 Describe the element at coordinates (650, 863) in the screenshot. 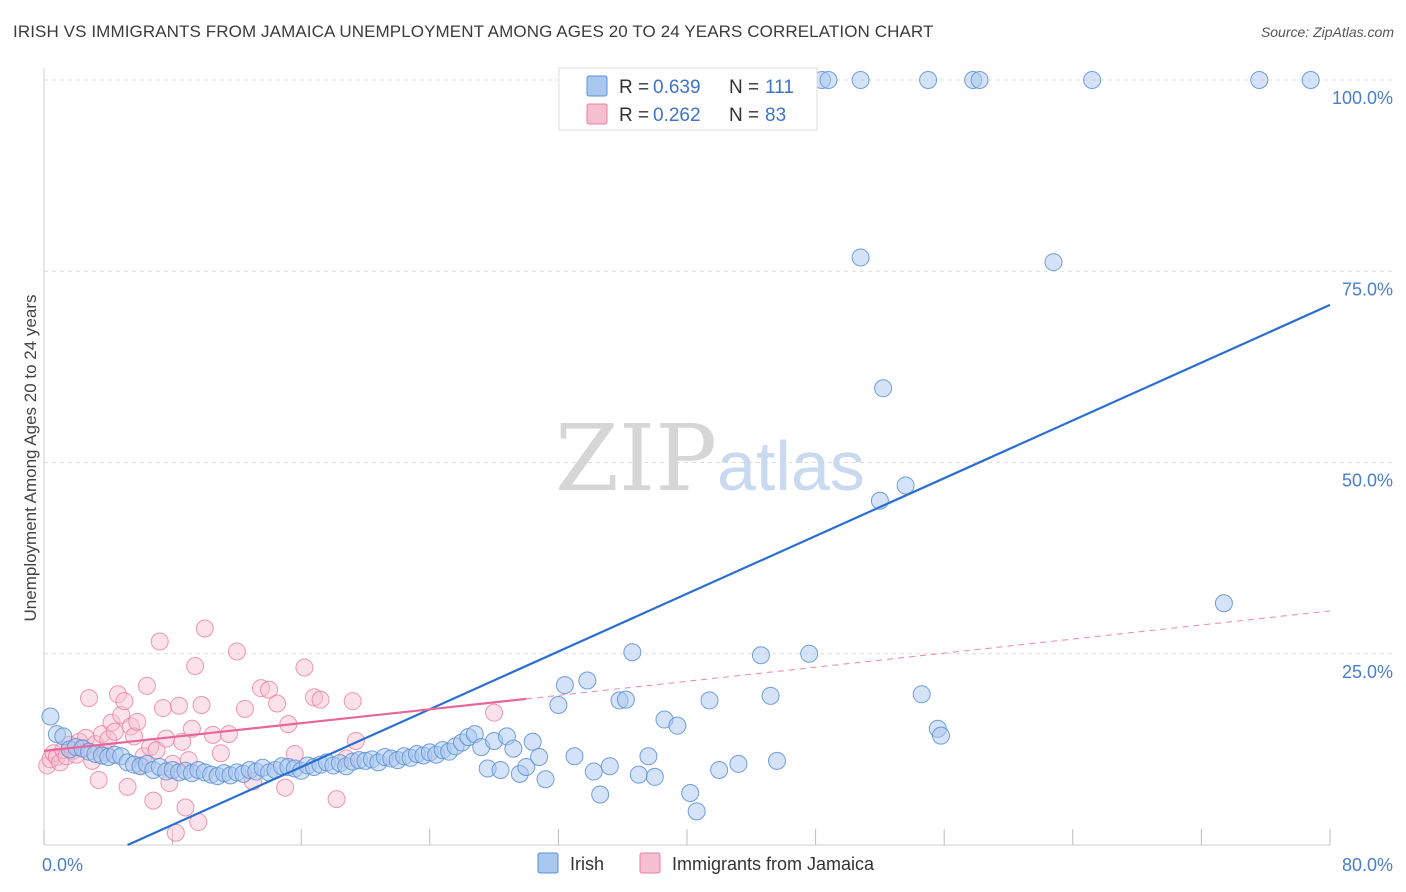

I see `bottom-legend-swatch-jamaica` at that location.